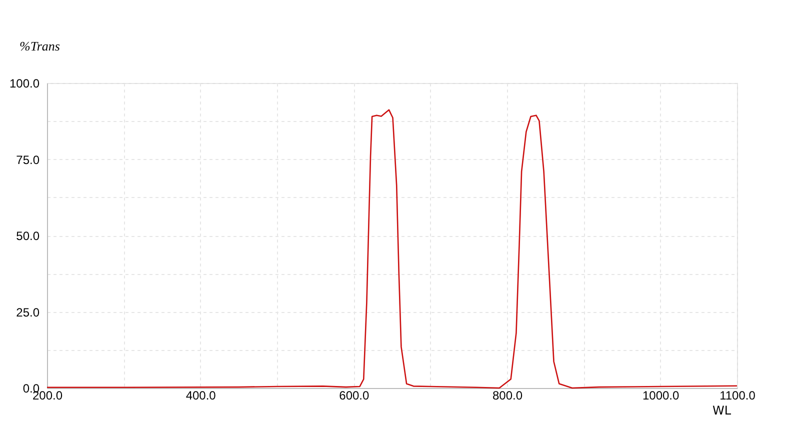 The width and height of the screenshot is (802, 428). What do you see at coordinates (28, 312) in the screenshot?
I see `y-tick-label: 25.0` at bounding box center [28, 312].